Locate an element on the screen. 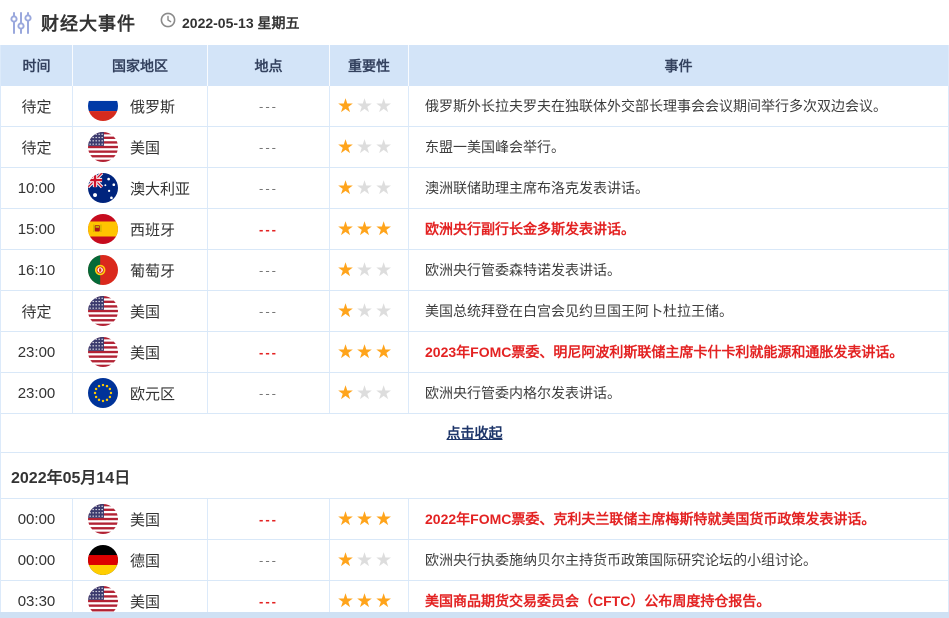  flag-eu-icon is located at coordinates (103, 393).